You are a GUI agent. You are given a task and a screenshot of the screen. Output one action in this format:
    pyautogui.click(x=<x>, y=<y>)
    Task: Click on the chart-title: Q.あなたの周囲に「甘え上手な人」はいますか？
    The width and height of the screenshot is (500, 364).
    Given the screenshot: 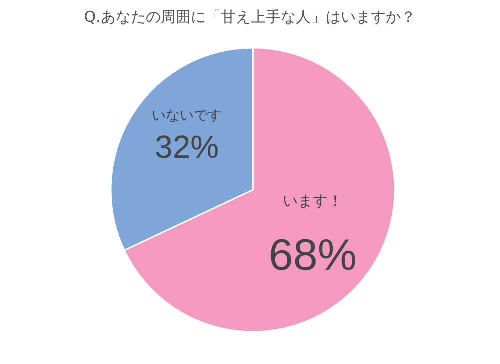 What is the action you would take?
    pyautogui.click(x=250, y=17)
    